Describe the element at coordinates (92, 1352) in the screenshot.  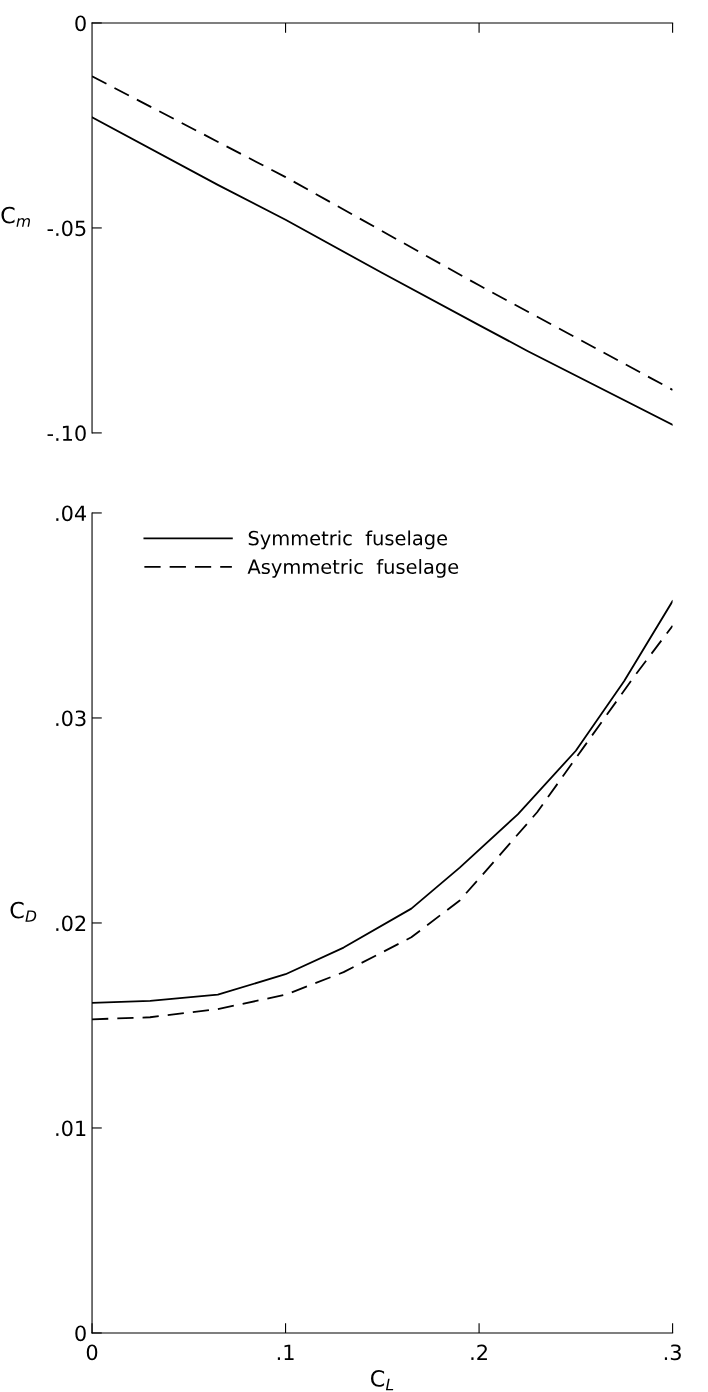
I see `x-tick-label: 0` at that location.